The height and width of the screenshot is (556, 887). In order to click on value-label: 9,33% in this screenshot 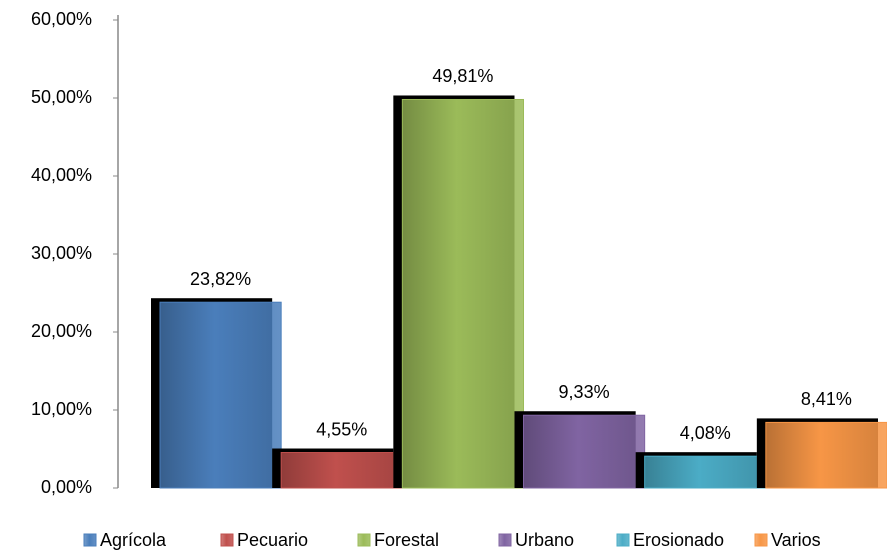, I will do `click(584, 392)`.